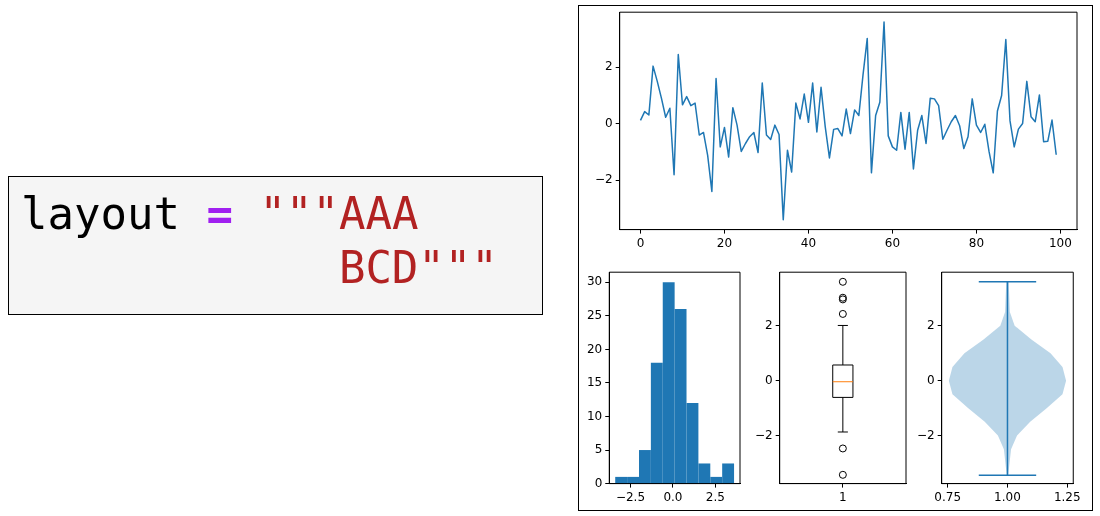 The height and width of the screenshot is (516, 1100). What do you see at coordinates (673, 496) in the screenshot?
I see `x-tick-label: 0.0` at bounding box center [673, 496].